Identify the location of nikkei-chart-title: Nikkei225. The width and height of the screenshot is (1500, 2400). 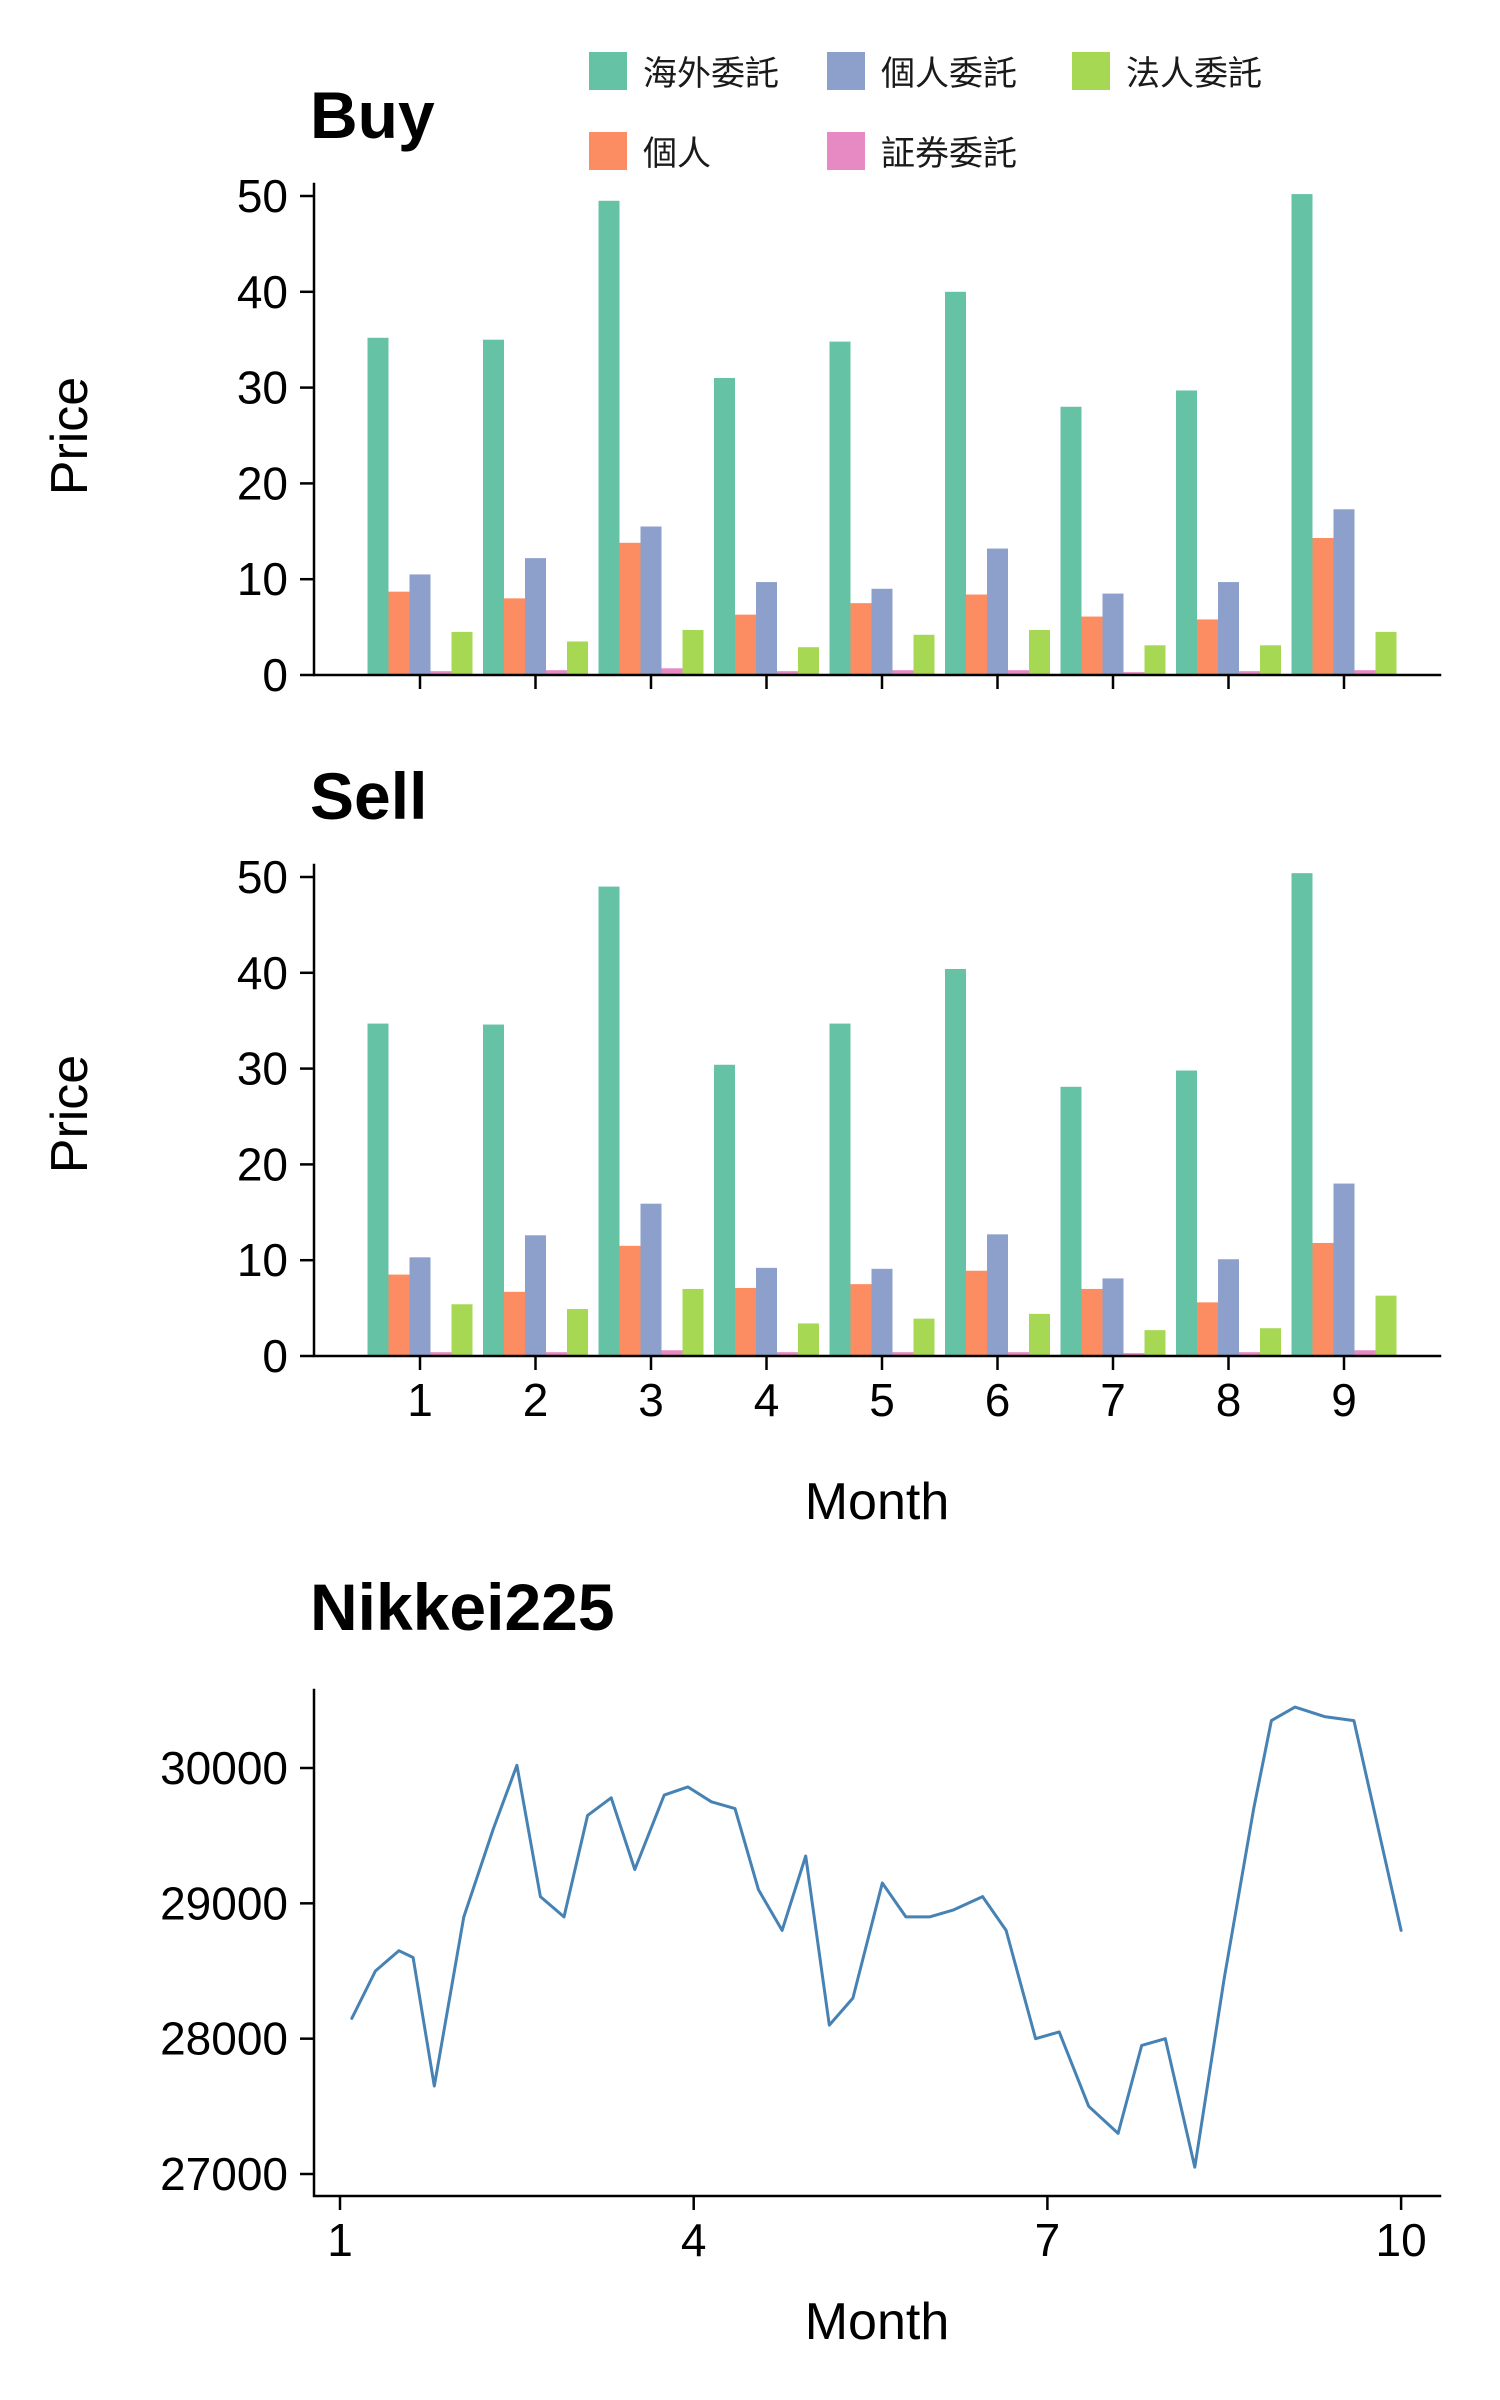
(462, 1607).